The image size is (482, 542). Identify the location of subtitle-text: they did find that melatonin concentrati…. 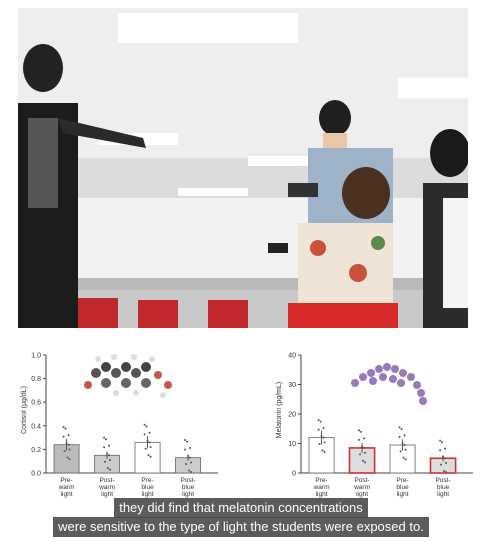
(241, 508).